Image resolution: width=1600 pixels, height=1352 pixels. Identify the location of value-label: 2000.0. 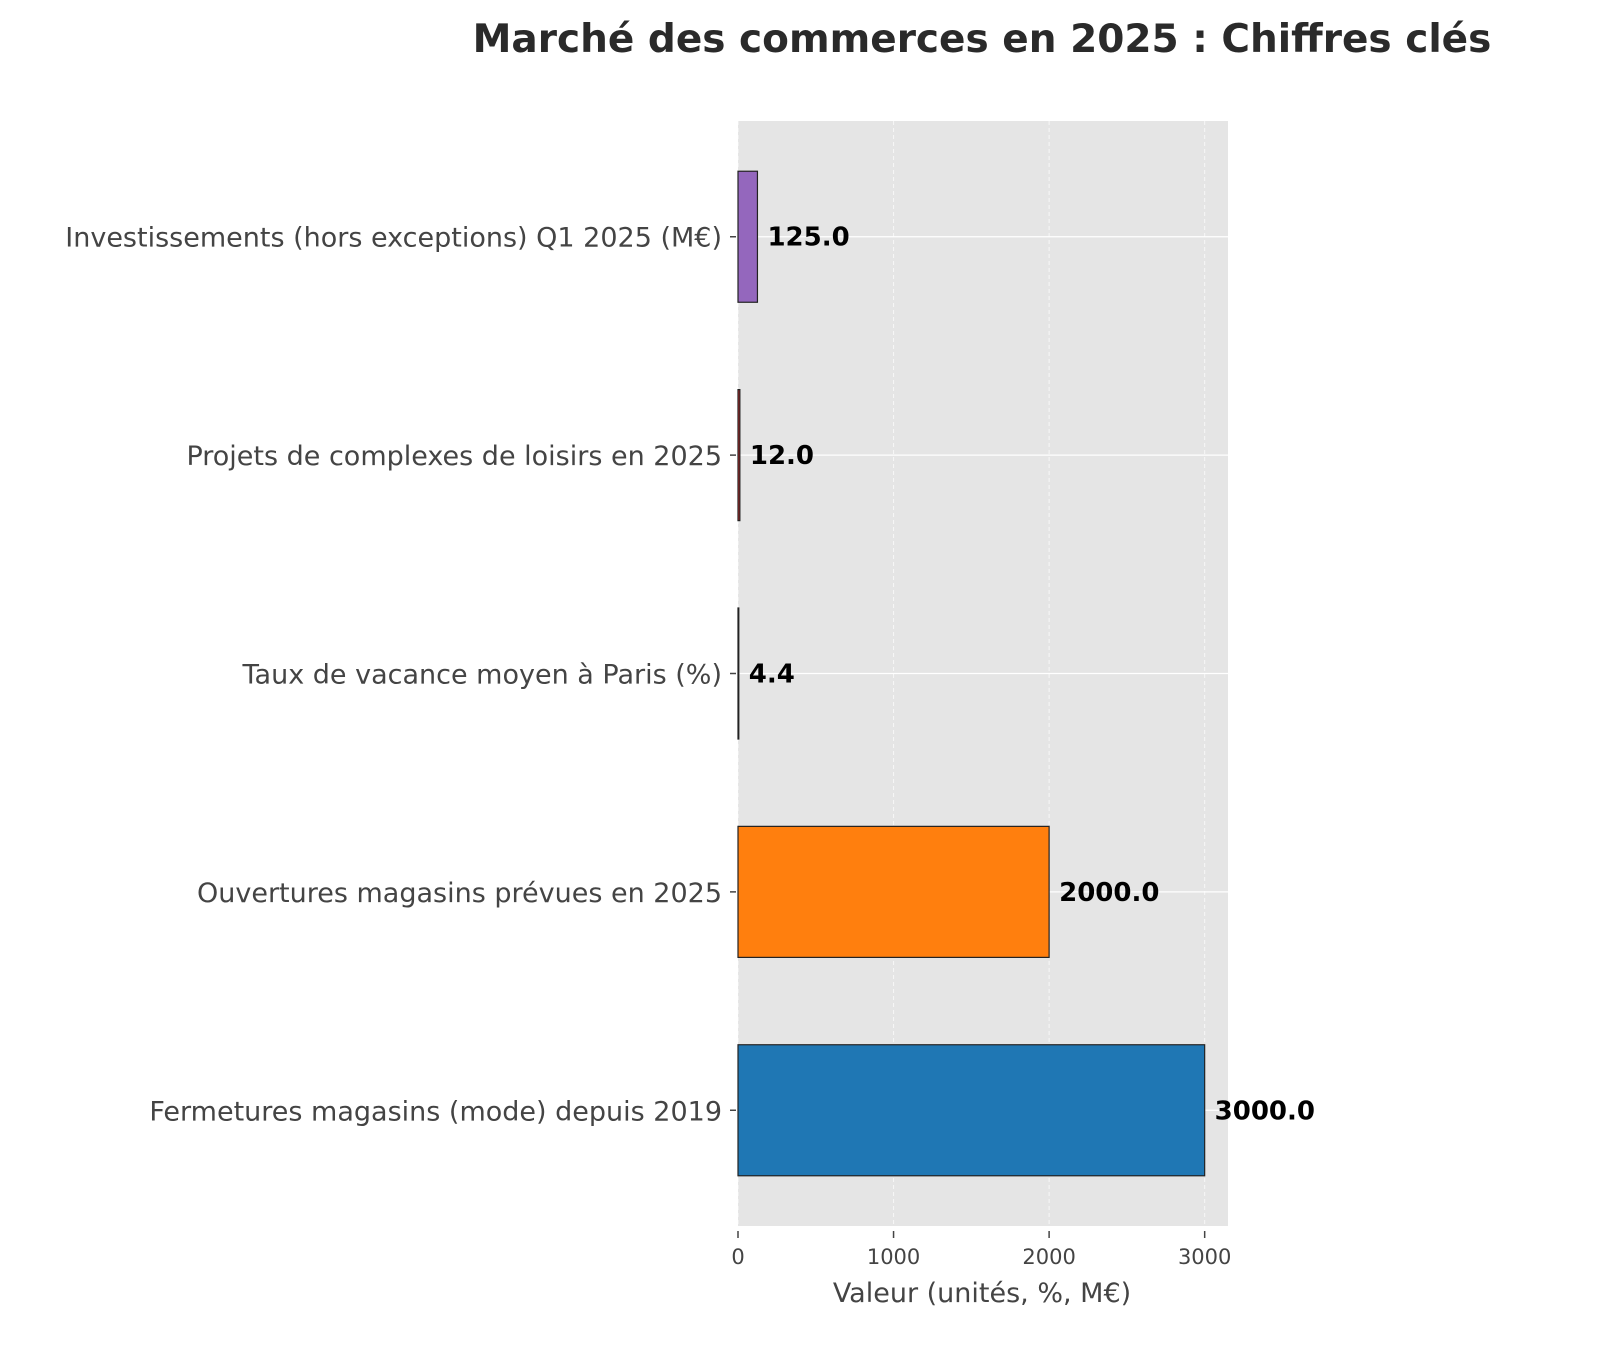
(1109, 893).